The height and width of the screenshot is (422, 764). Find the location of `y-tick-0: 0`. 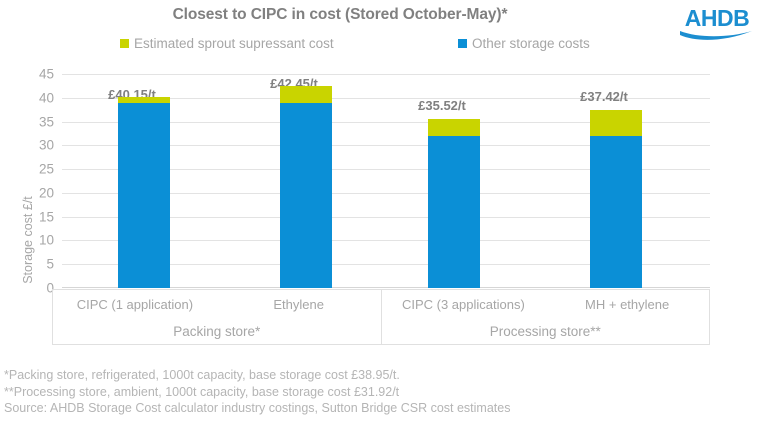

y-tick-0: 0 is located at coordinates (50, 288).